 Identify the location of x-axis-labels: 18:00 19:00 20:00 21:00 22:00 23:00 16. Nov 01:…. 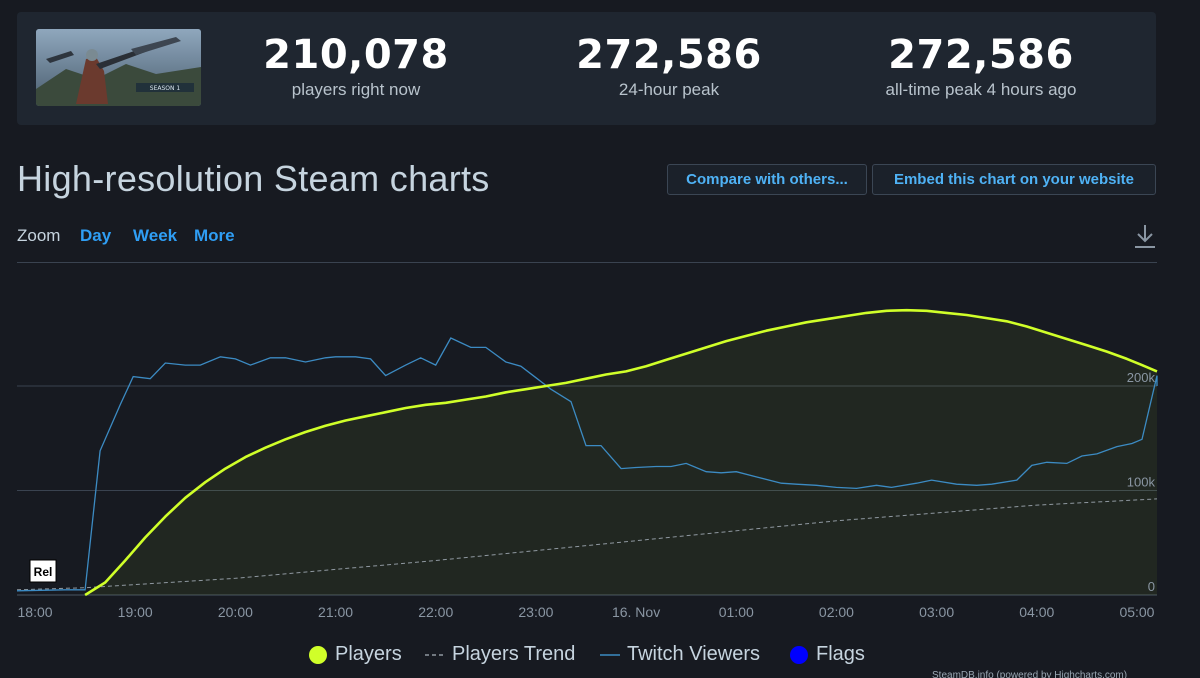
(586, 612).